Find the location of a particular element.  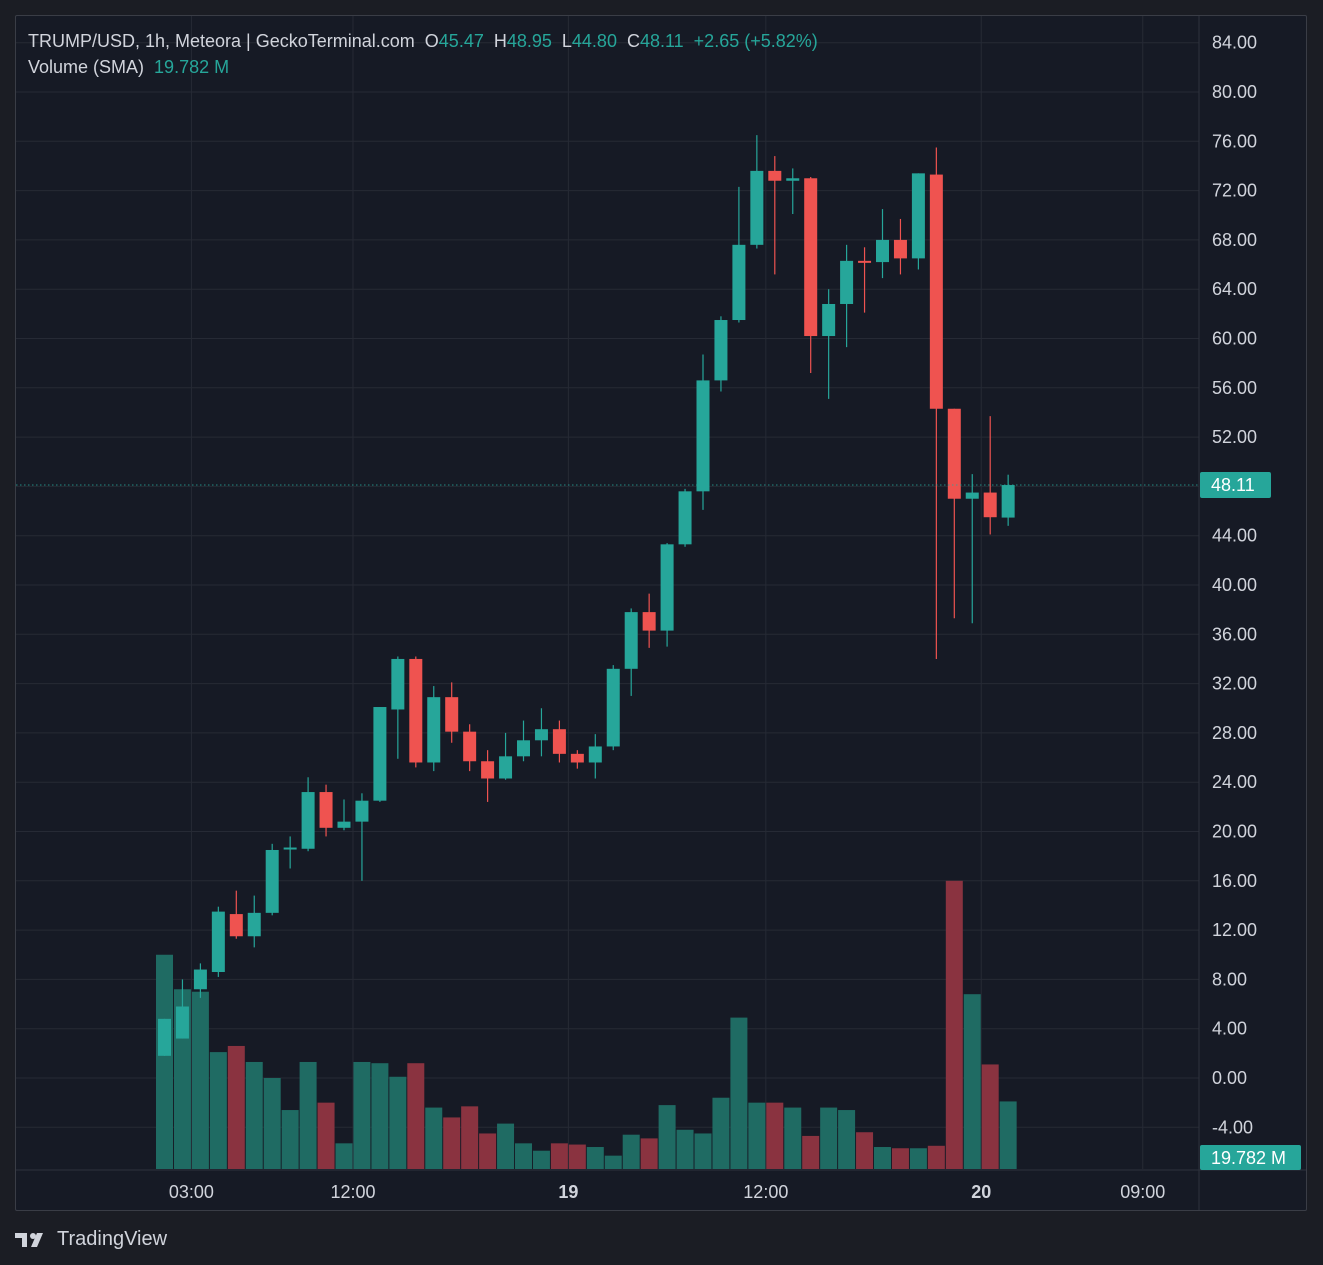

high-value: 48.95 is located at coordinates (529, 41).